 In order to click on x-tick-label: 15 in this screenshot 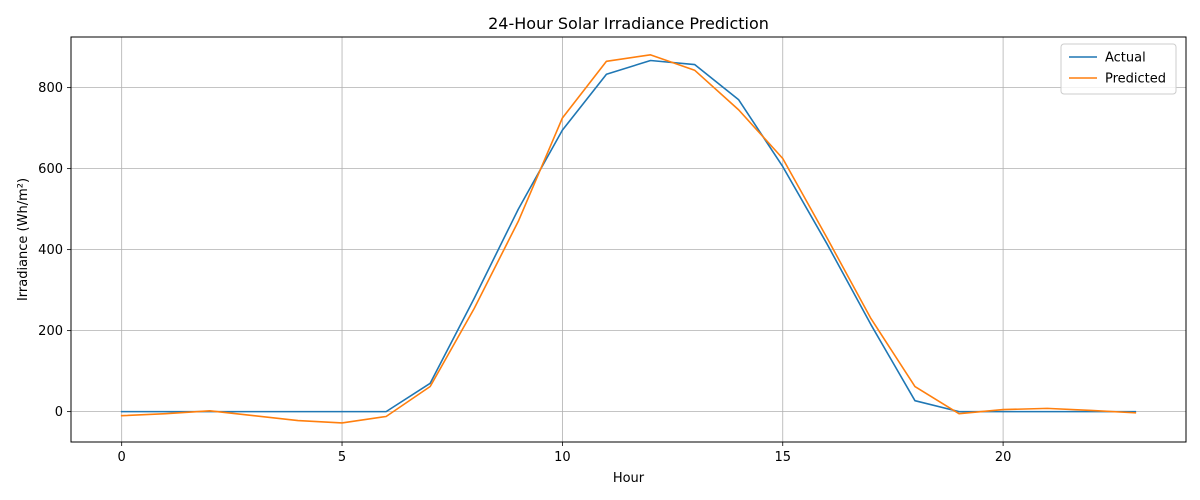, I will do `click(782, 457)`.